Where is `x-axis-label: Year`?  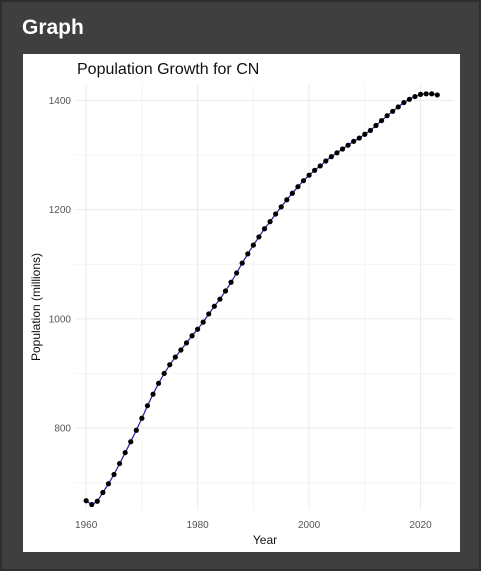 x-axis-label: Year is located at coordinates (265, 540).